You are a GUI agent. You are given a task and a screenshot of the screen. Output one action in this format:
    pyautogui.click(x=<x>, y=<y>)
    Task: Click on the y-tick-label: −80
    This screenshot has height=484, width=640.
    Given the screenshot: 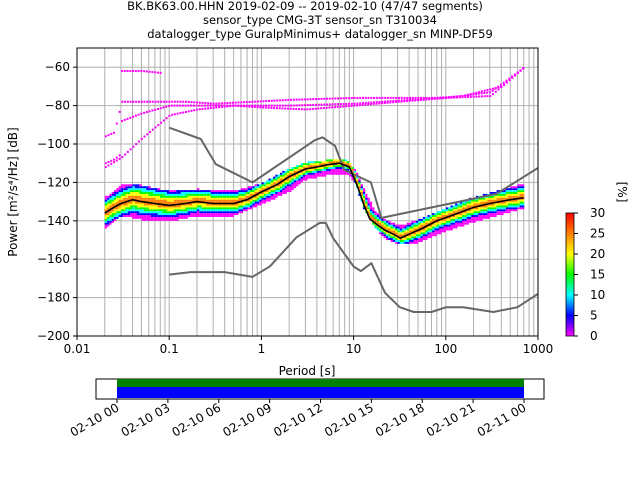 What is the action you would take?
    pyautogui.click(x=57, y=106)
    